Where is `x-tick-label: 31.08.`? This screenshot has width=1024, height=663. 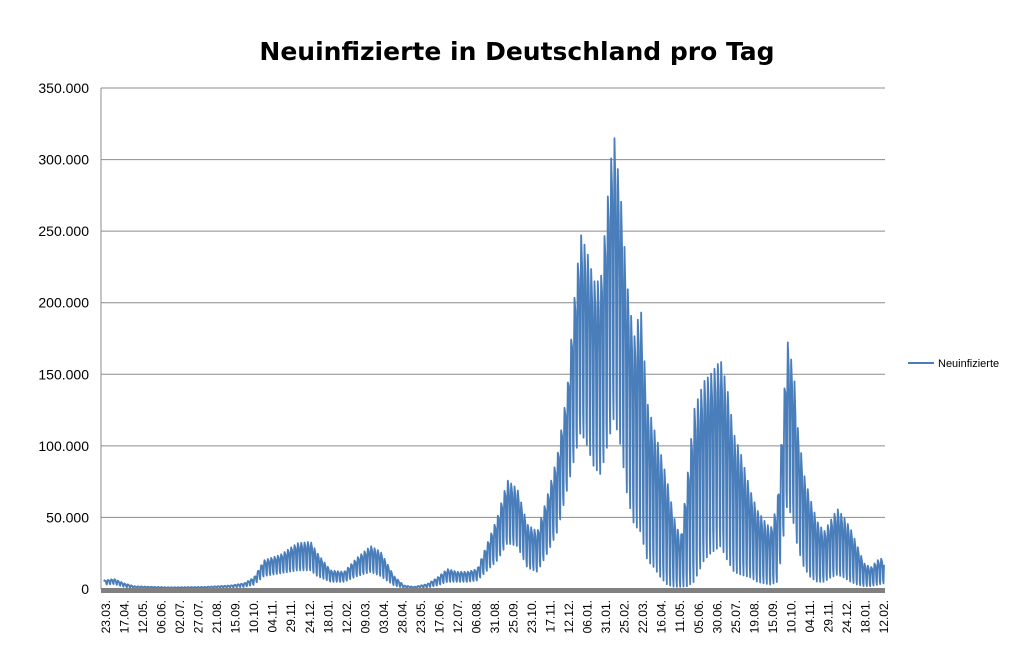
x-tick-label: 31.08. is located at coordinates (495, 616).